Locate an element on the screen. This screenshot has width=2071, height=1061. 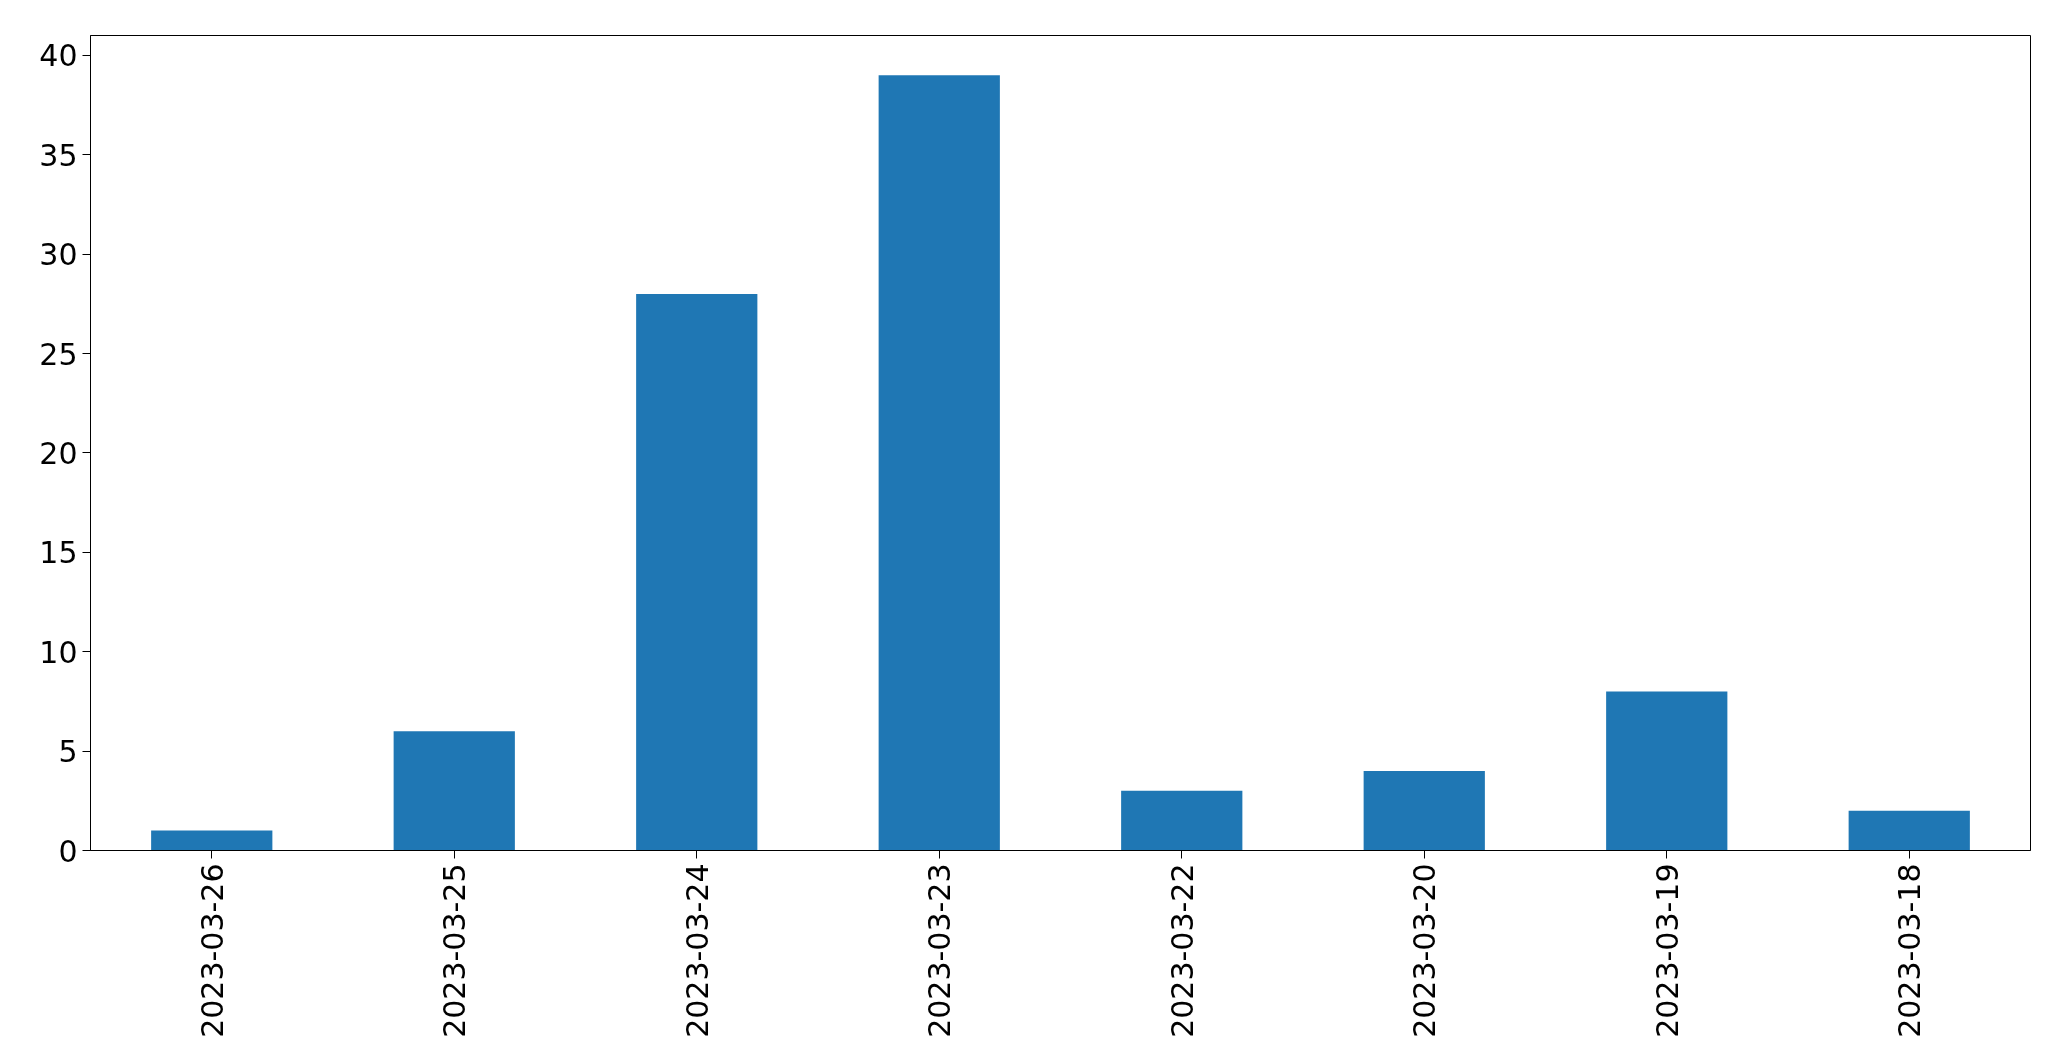
y-tick-label: 10 is located at coordinates (58, 652).